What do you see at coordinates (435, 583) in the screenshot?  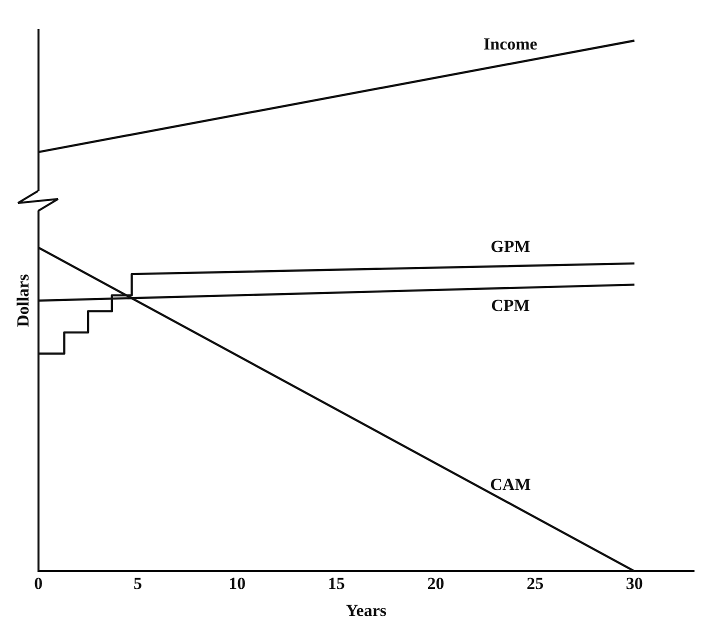 I see `x-tick-label: 20` at bounding box center [435, 583].